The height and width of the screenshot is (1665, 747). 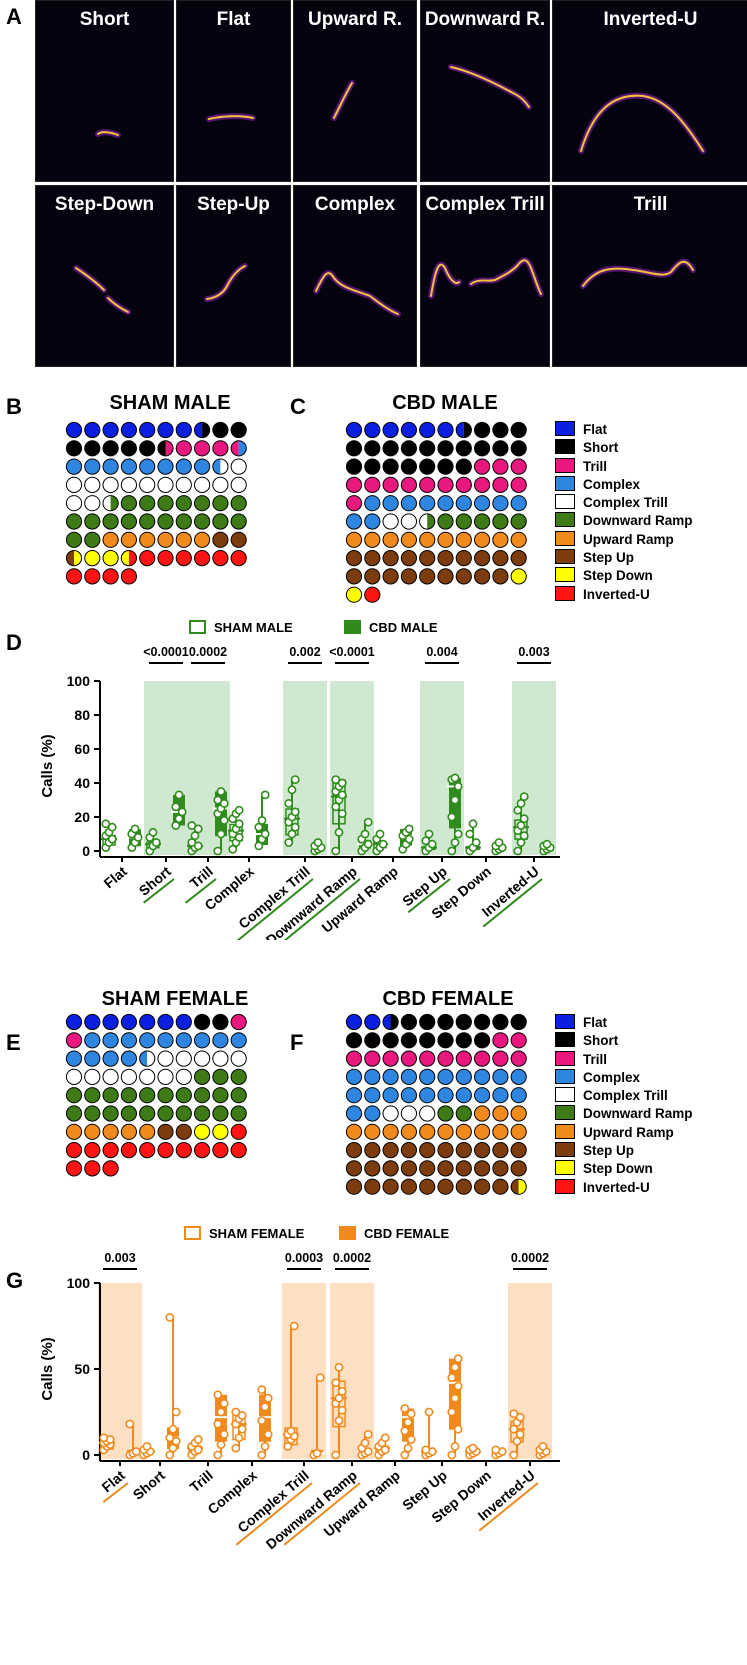 What do you see at coordinates (149, 1485) in the screenshot?
I see `x-tick-label-short: Short` at bounding box center [149, 1485].